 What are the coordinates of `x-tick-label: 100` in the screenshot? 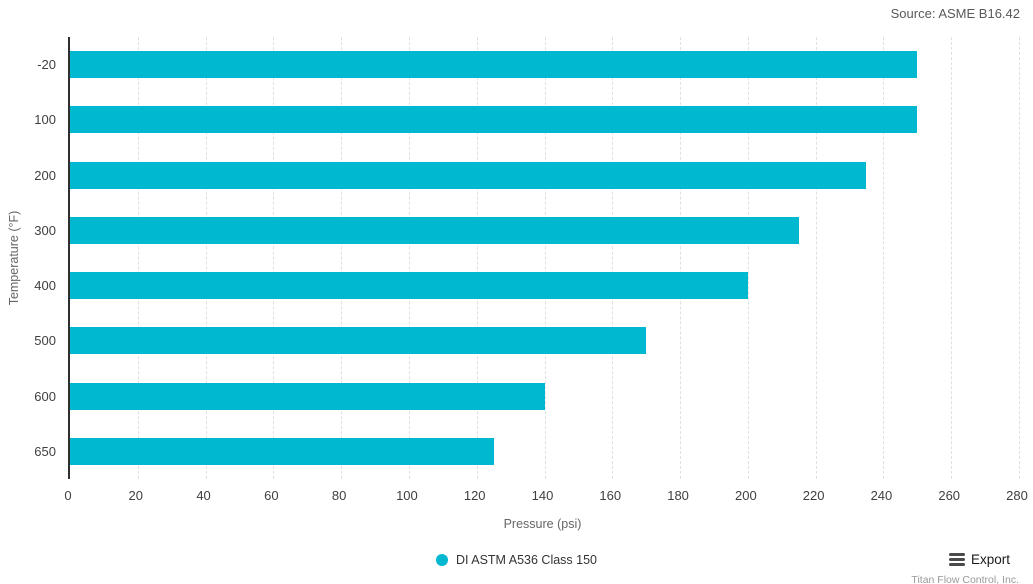 It's located at (407, 495).